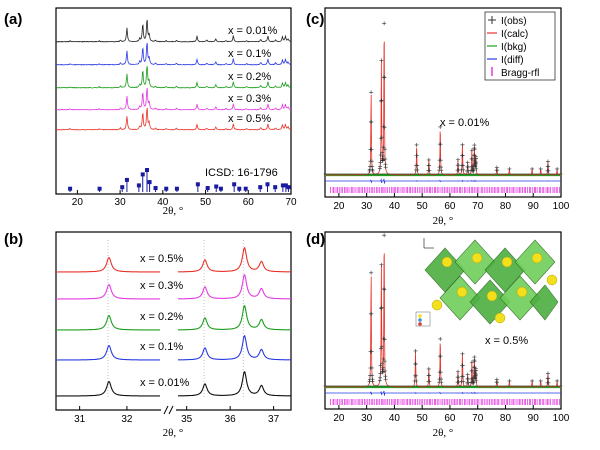 This screenshot has height=450, width=600. What do you see at coordinates (514, 21) in the screenshot?
I see `legend-label-0: I(obs)` at bounding box center [514, 21].